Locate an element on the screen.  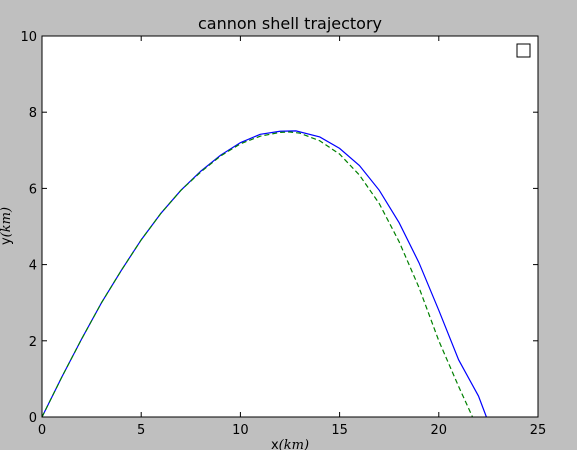
x-tick-label: 25 is located at coordinates (538, 430).